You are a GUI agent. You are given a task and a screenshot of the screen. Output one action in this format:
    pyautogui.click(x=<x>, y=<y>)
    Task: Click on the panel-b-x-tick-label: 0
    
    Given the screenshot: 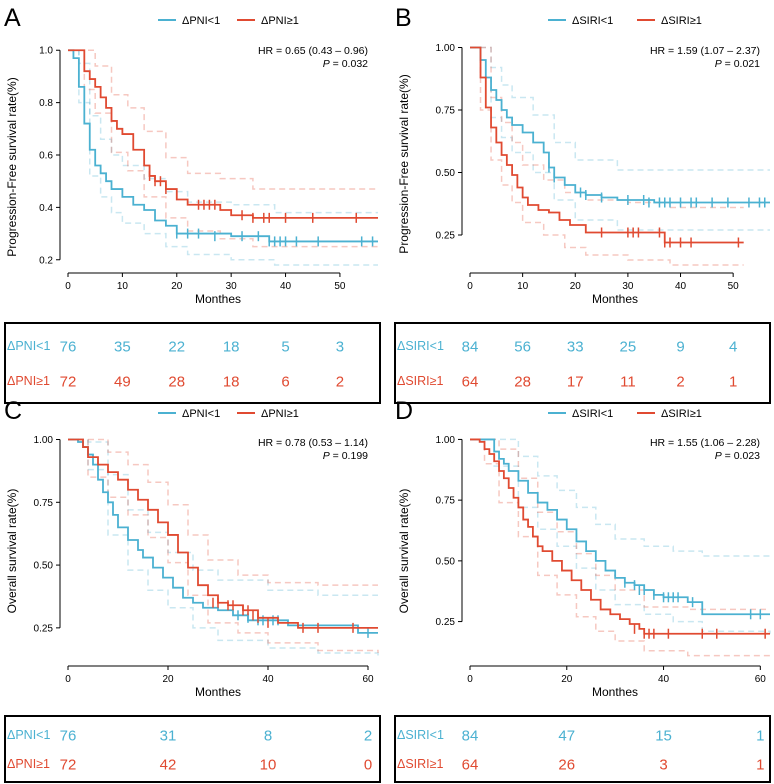 What is the action you would take?
    pyautogui.click(x=470, y=286)
    